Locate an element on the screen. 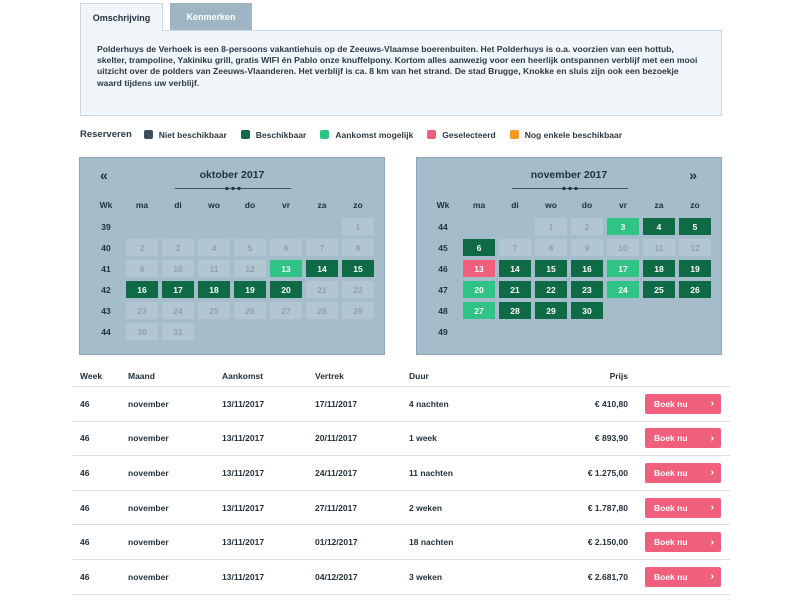 The width and height of the screenshot is (800, 600). week-number: 41 is located at coordinates (106, 269).